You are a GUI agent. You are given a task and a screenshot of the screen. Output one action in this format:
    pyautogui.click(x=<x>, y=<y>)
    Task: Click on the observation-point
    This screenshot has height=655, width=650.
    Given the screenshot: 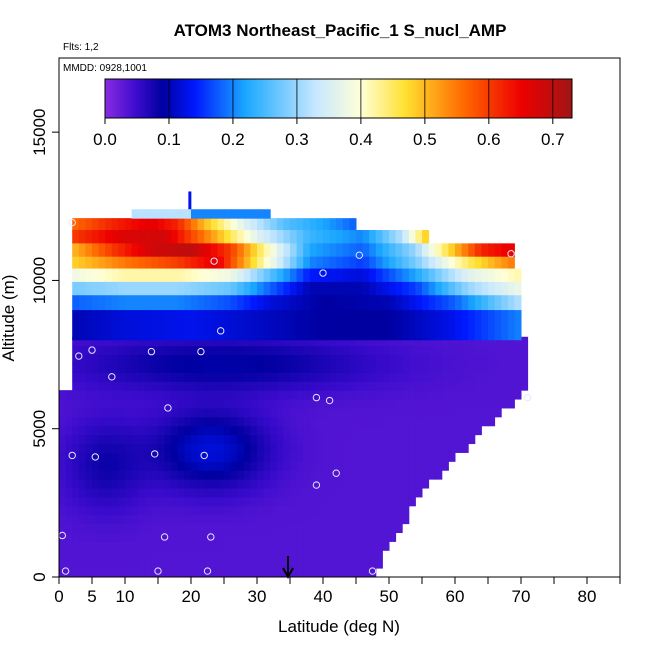 What is the action you would take?
    pyautogui.click(x=168, y=408)
    